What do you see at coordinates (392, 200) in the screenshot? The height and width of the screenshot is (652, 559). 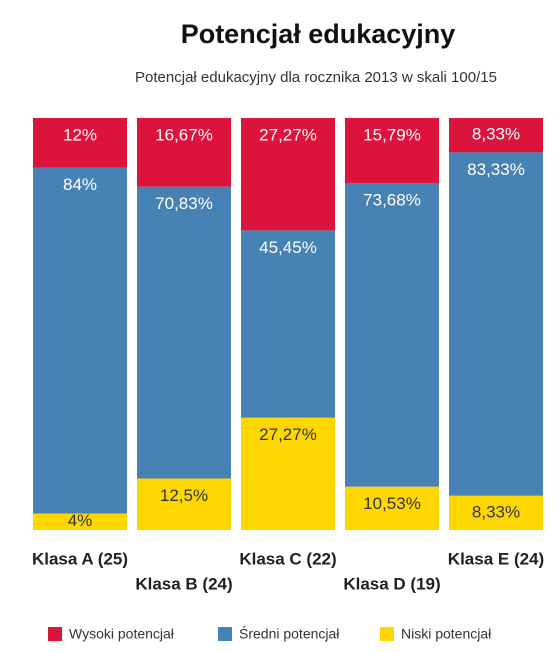 I see `value-label: 73,68%` at bounding box center [392, 200].